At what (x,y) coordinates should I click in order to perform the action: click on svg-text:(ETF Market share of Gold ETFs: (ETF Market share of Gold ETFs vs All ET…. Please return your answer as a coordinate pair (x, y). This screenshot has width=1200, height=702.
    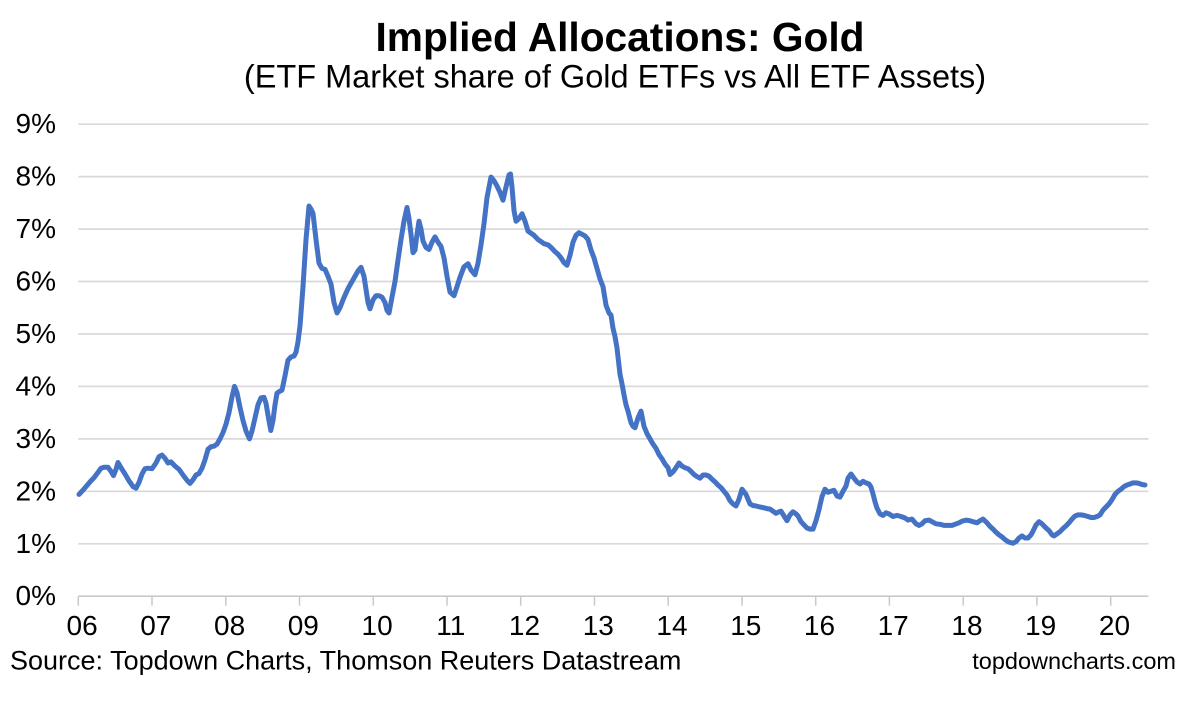
    Looking at the image, I should click on (615, 77).